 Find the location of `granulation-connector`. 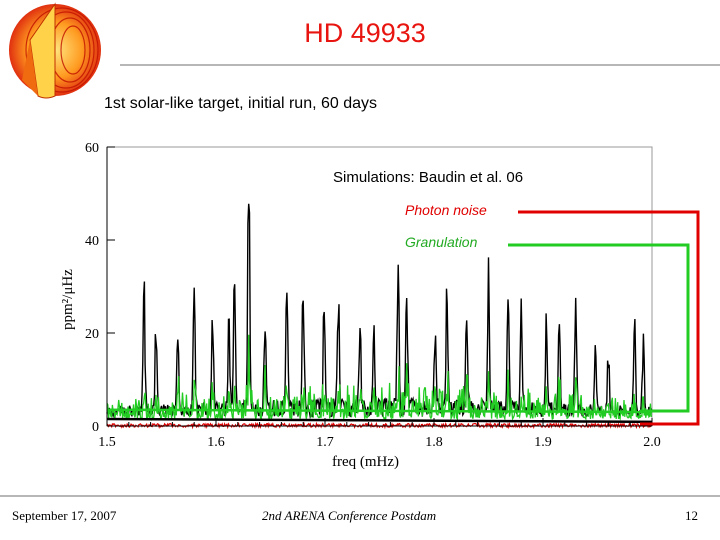

granulation-connector is located at coordinates (599, 328).